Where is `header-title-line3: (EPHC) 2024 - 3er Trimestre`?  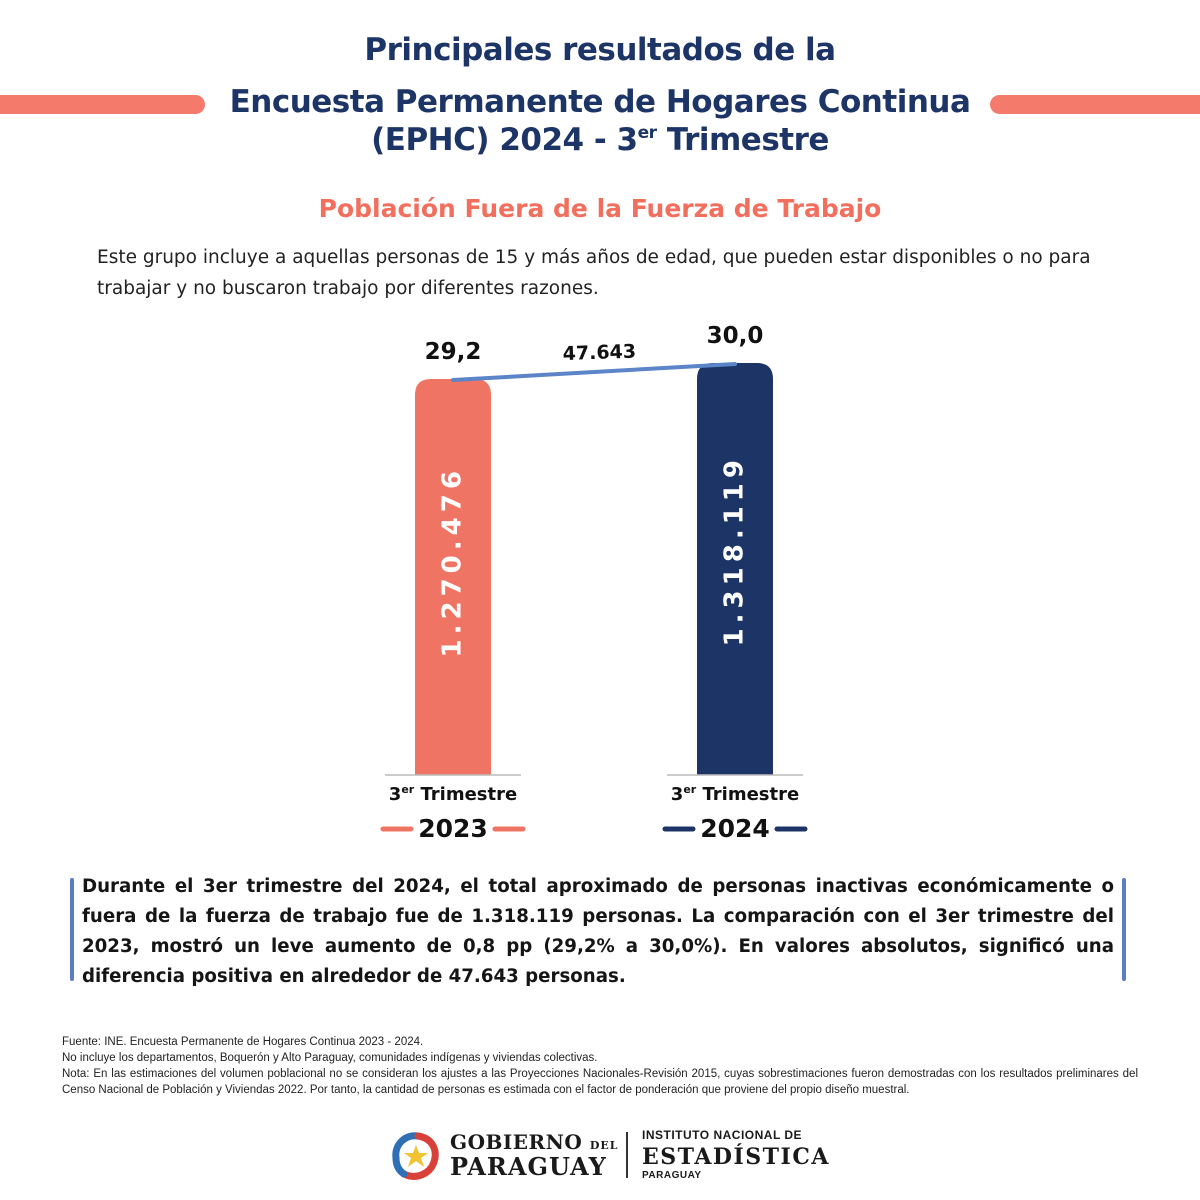 header-title-line3: (EPHC) 2024 - 3er Trimestre is located at coordinates (600, 140).